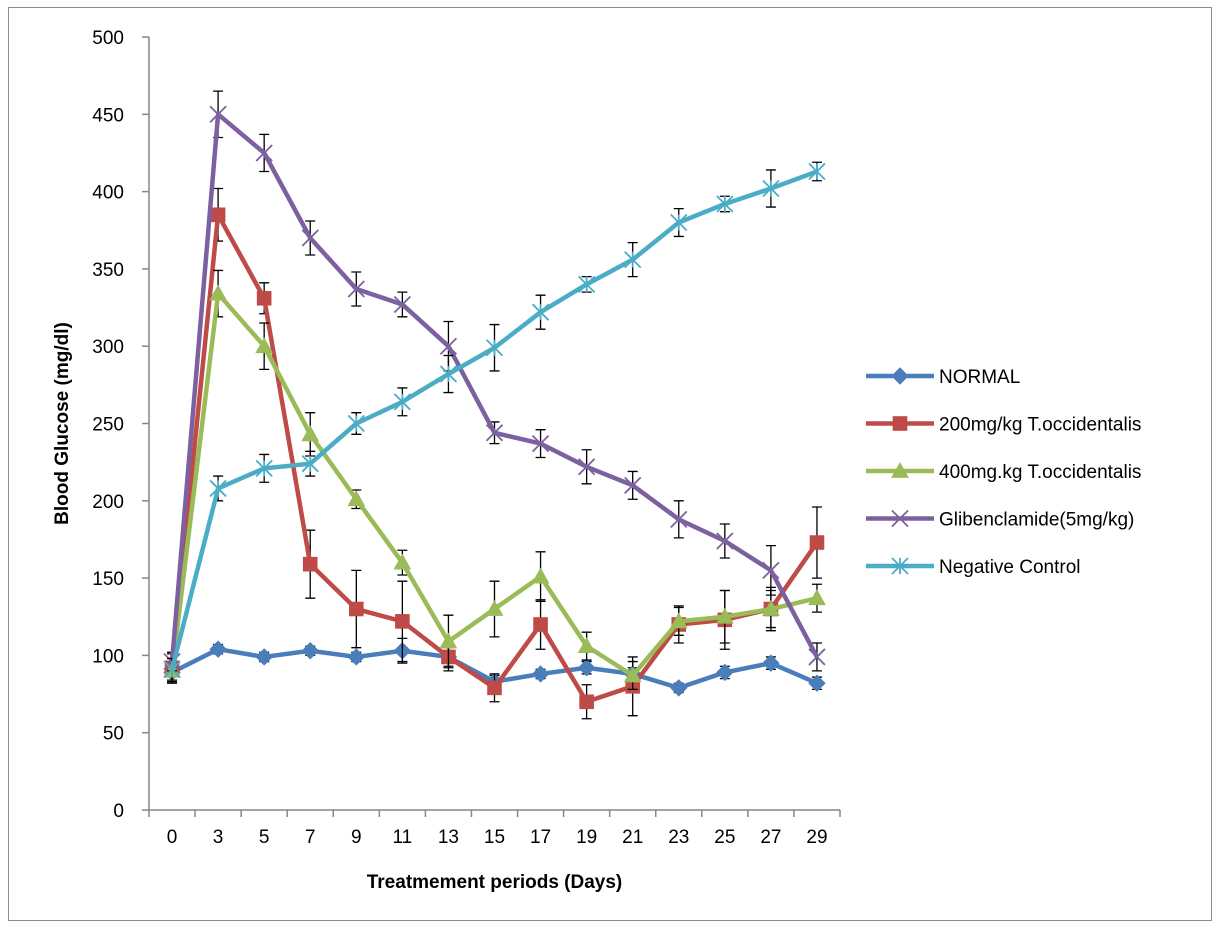  I want to click on x-tick-label: 19, so click(586, 837).